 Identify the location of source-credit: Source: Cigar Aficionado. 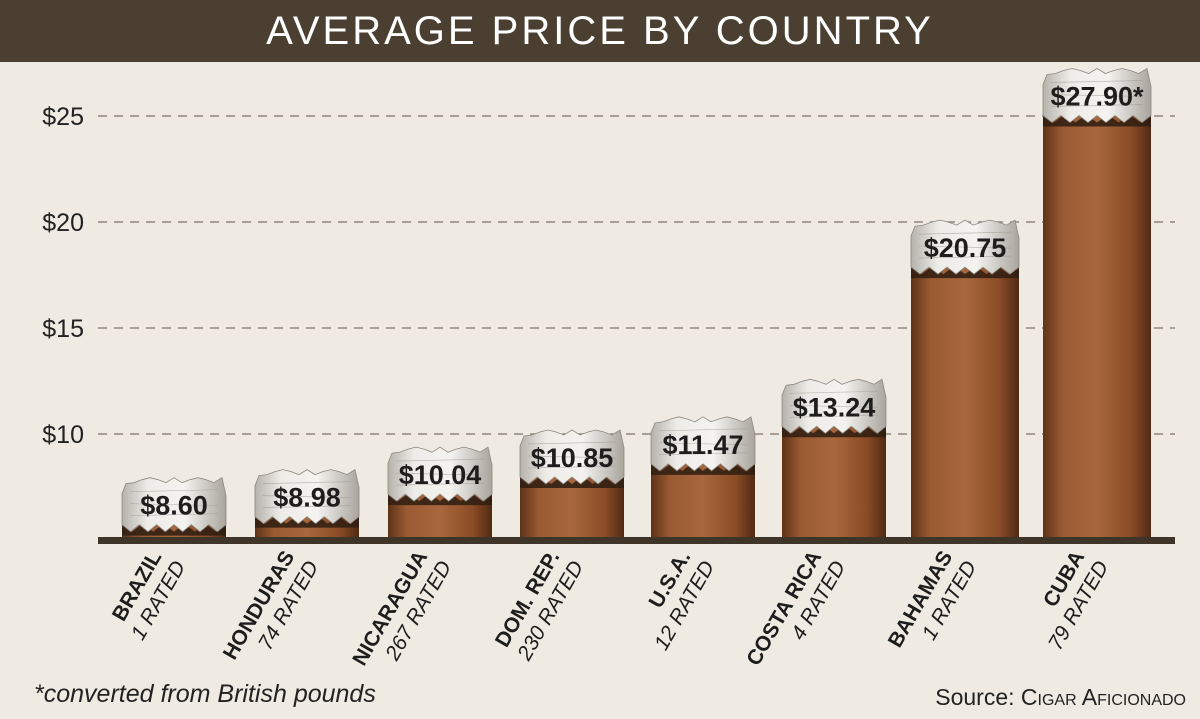
(1060, 697).